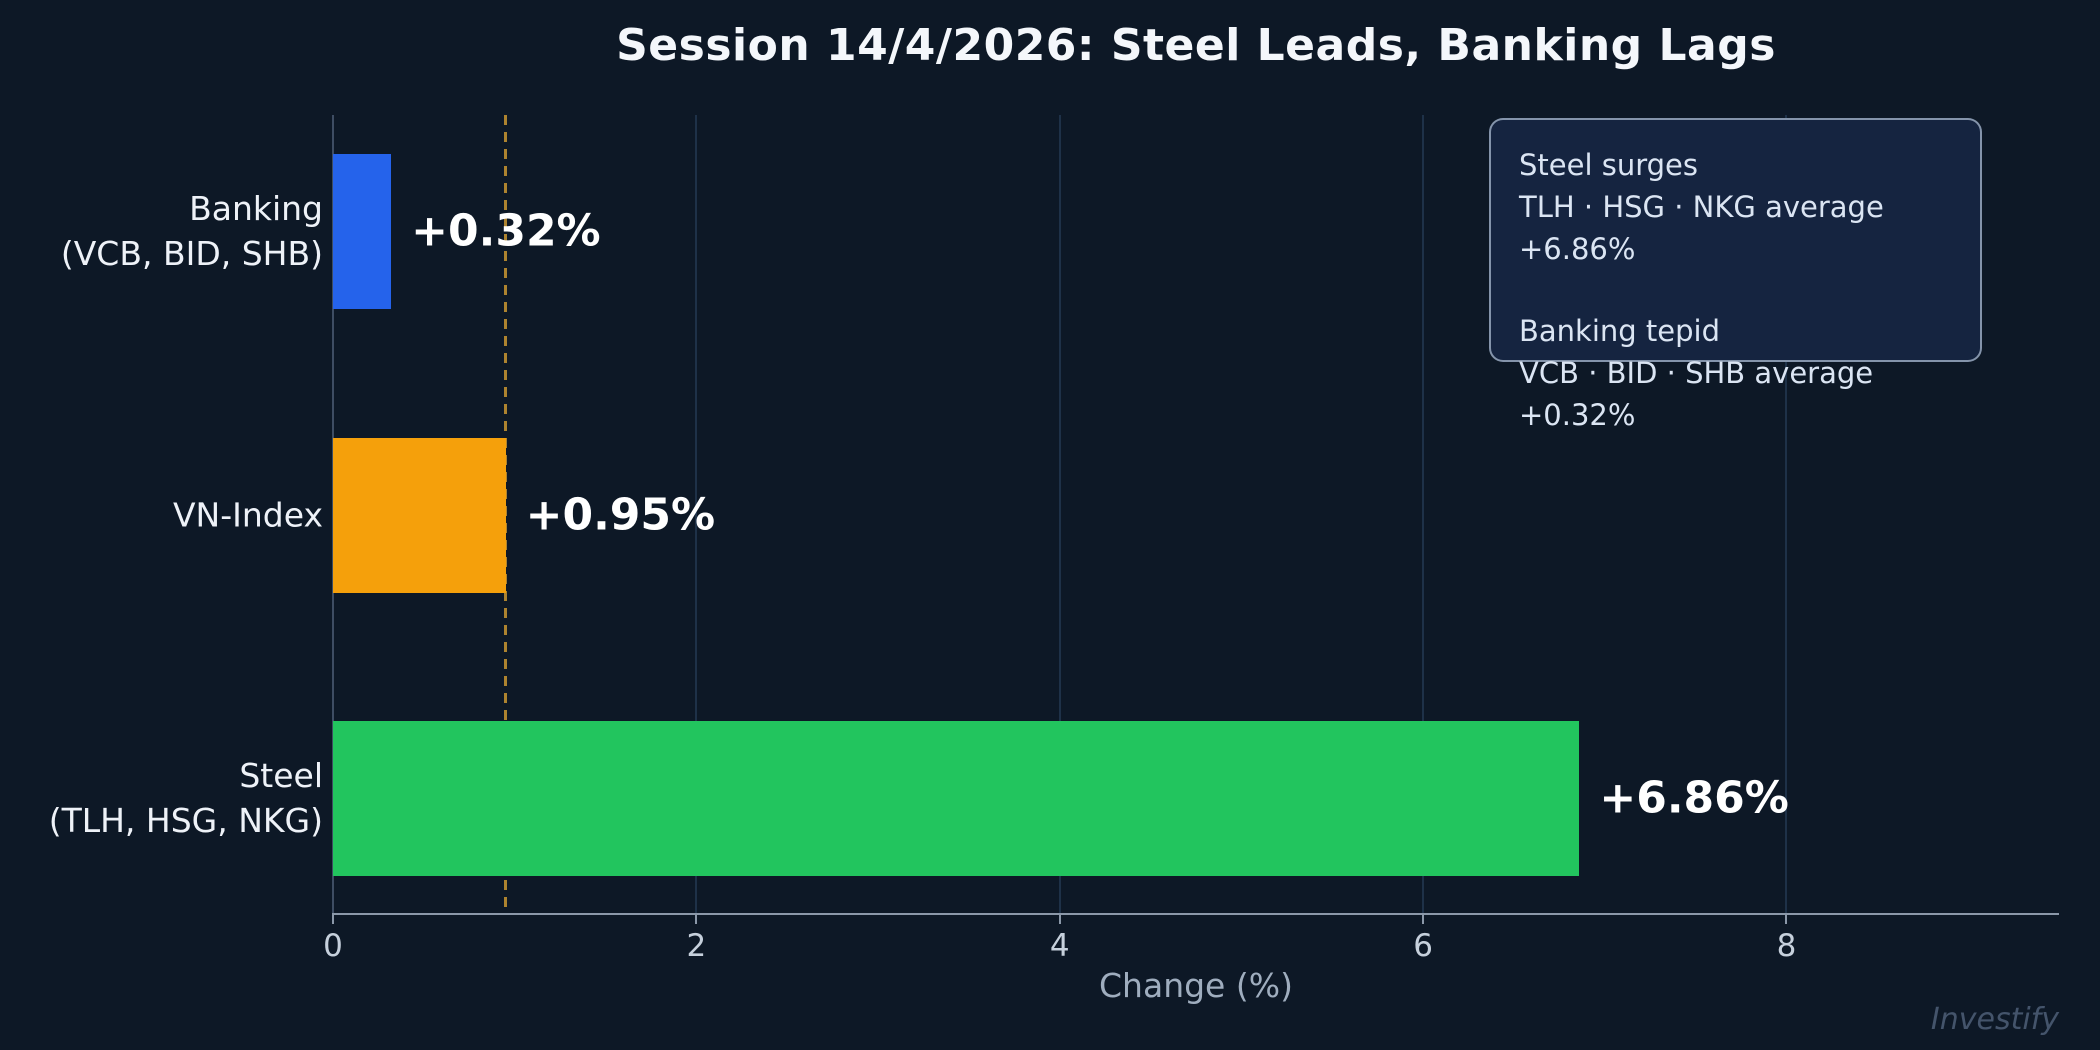  Describe the element at coordinates (1994, 1019) in the screenshot. I see `watermark: Investify` at that location.